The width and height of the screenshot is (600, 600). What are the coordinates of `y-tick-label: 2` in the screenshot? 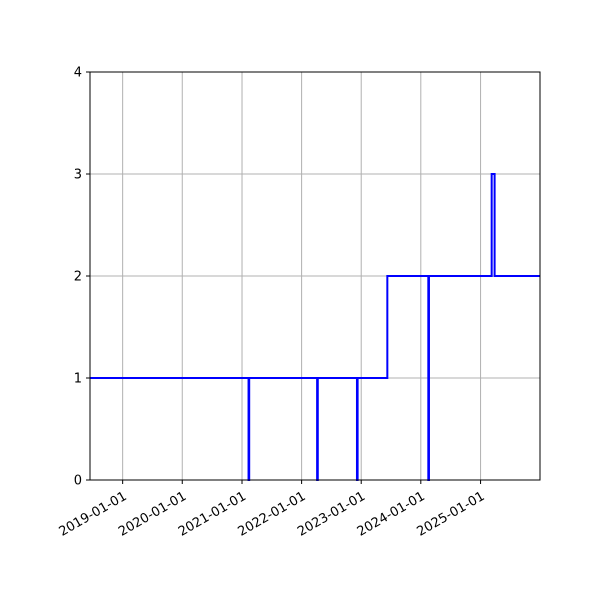 It's located at (78, 277).